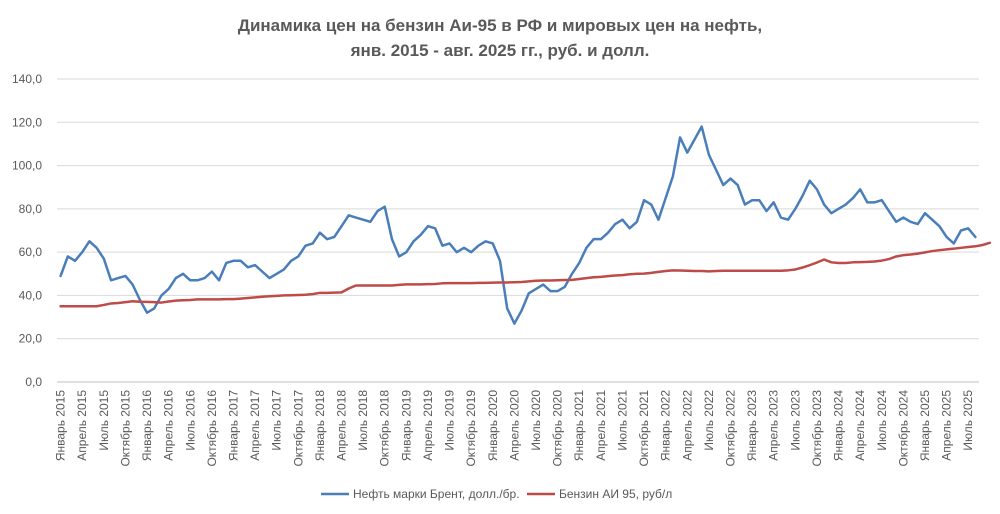 The width and height of the screenshot is (1000, 514). What do you see at coordinates (579, 425) in the screenshot?
I see `x-tick-label: Январь 2021` at bounding box center [579, 425].